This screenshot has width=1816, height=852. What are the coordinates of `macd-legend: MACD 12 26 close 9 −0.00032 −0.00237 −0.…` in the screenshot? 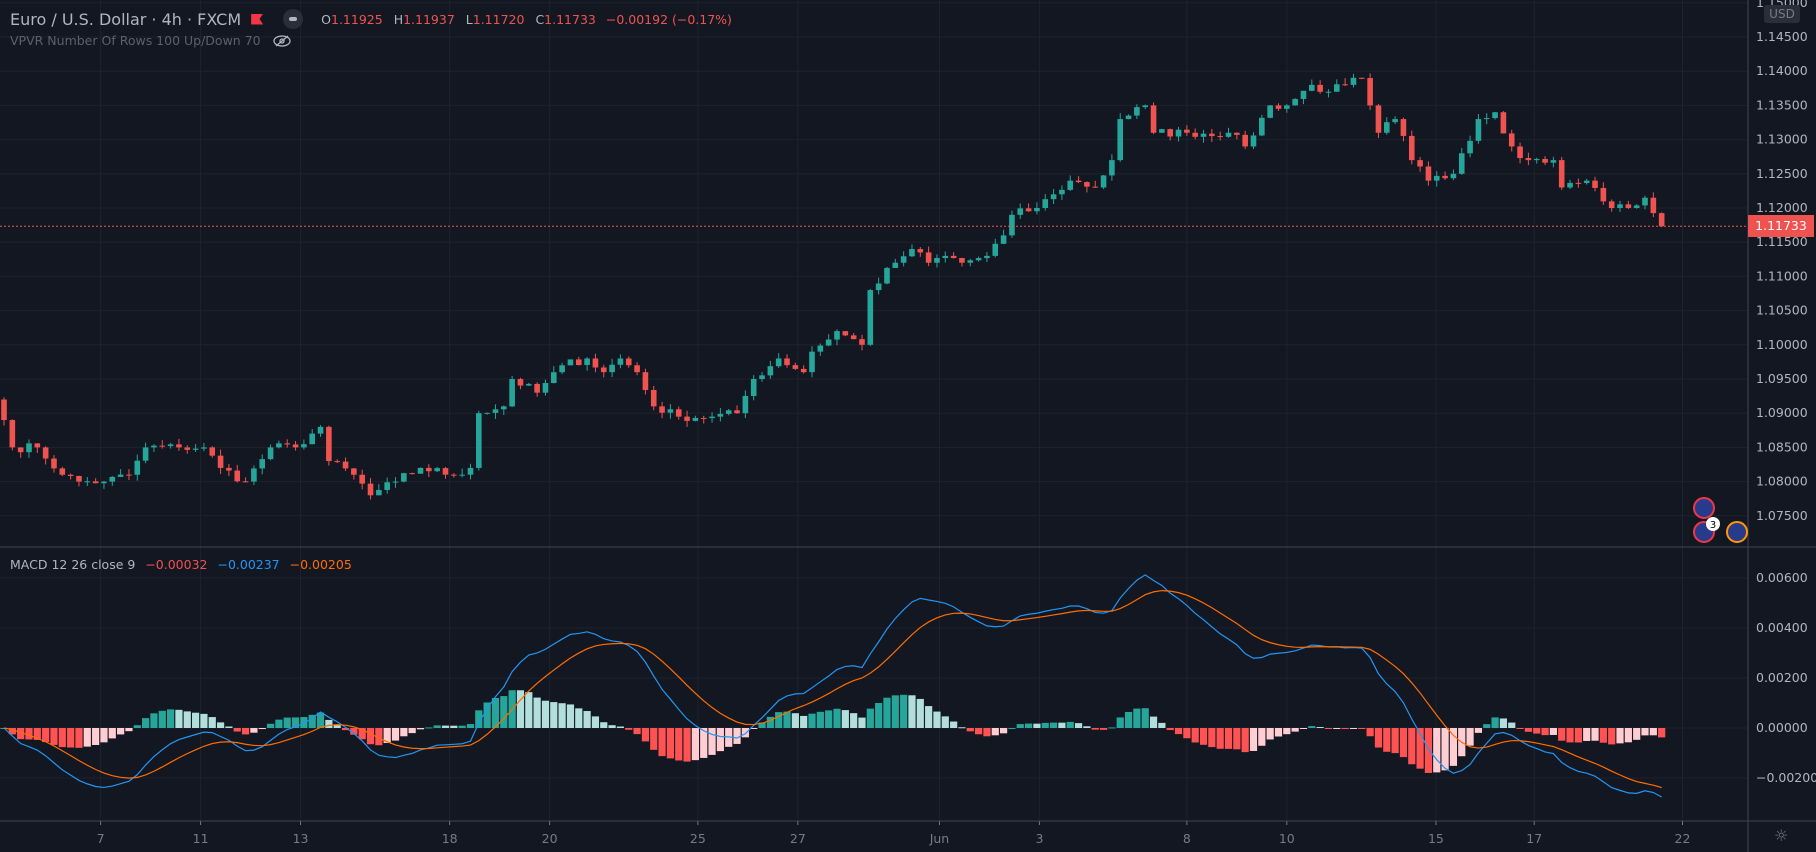 It's located at (184, 564).